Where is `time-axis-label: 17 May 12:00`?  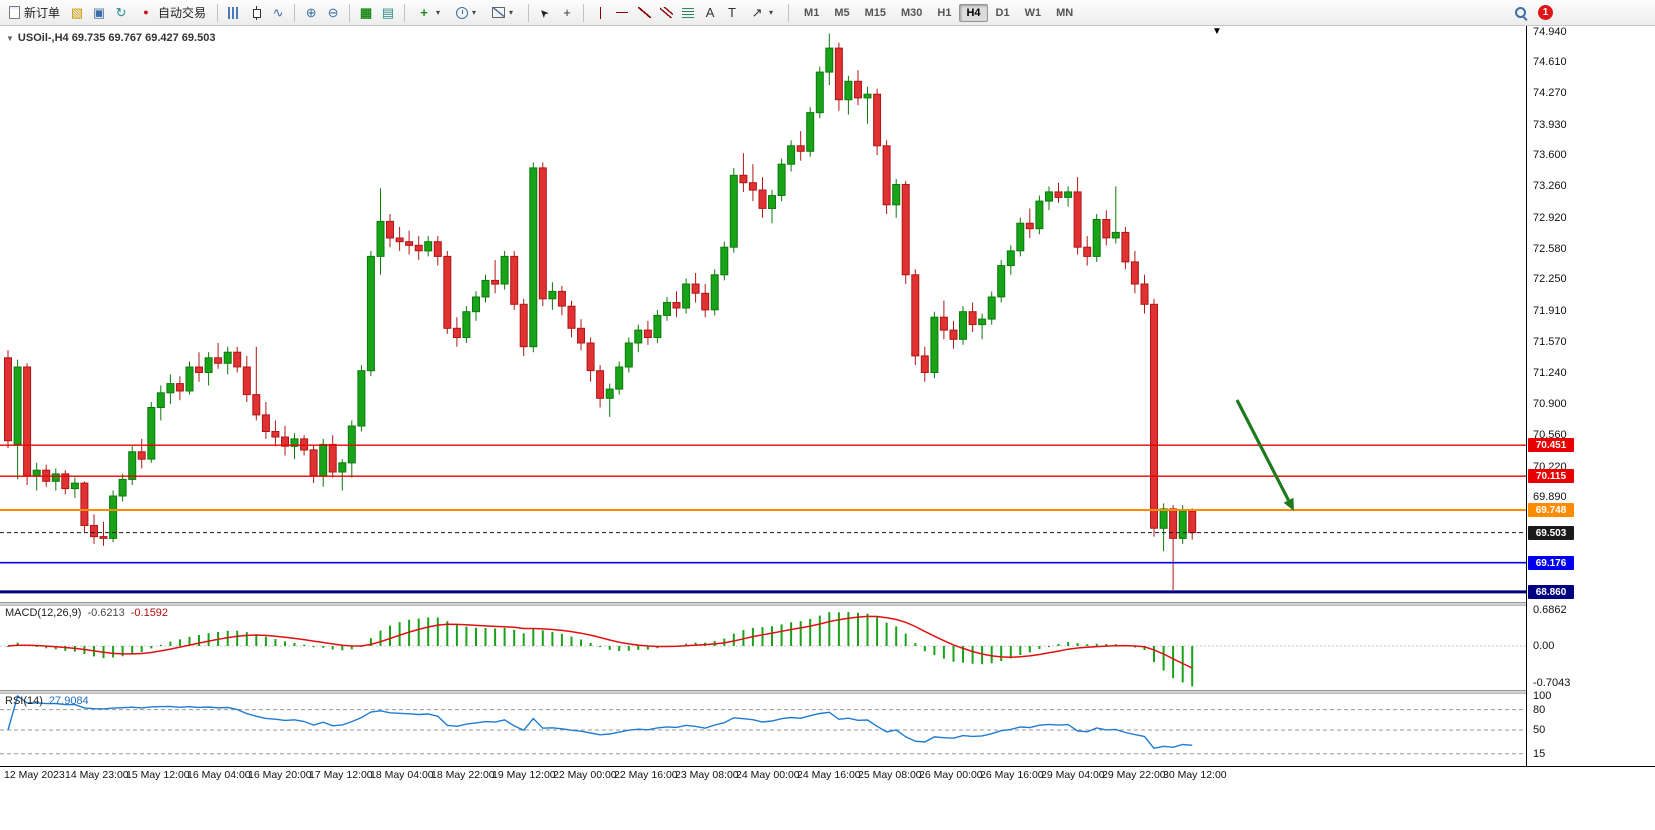 time-axis-label: 17 May 12:00 is located at coordinates (341, 775).